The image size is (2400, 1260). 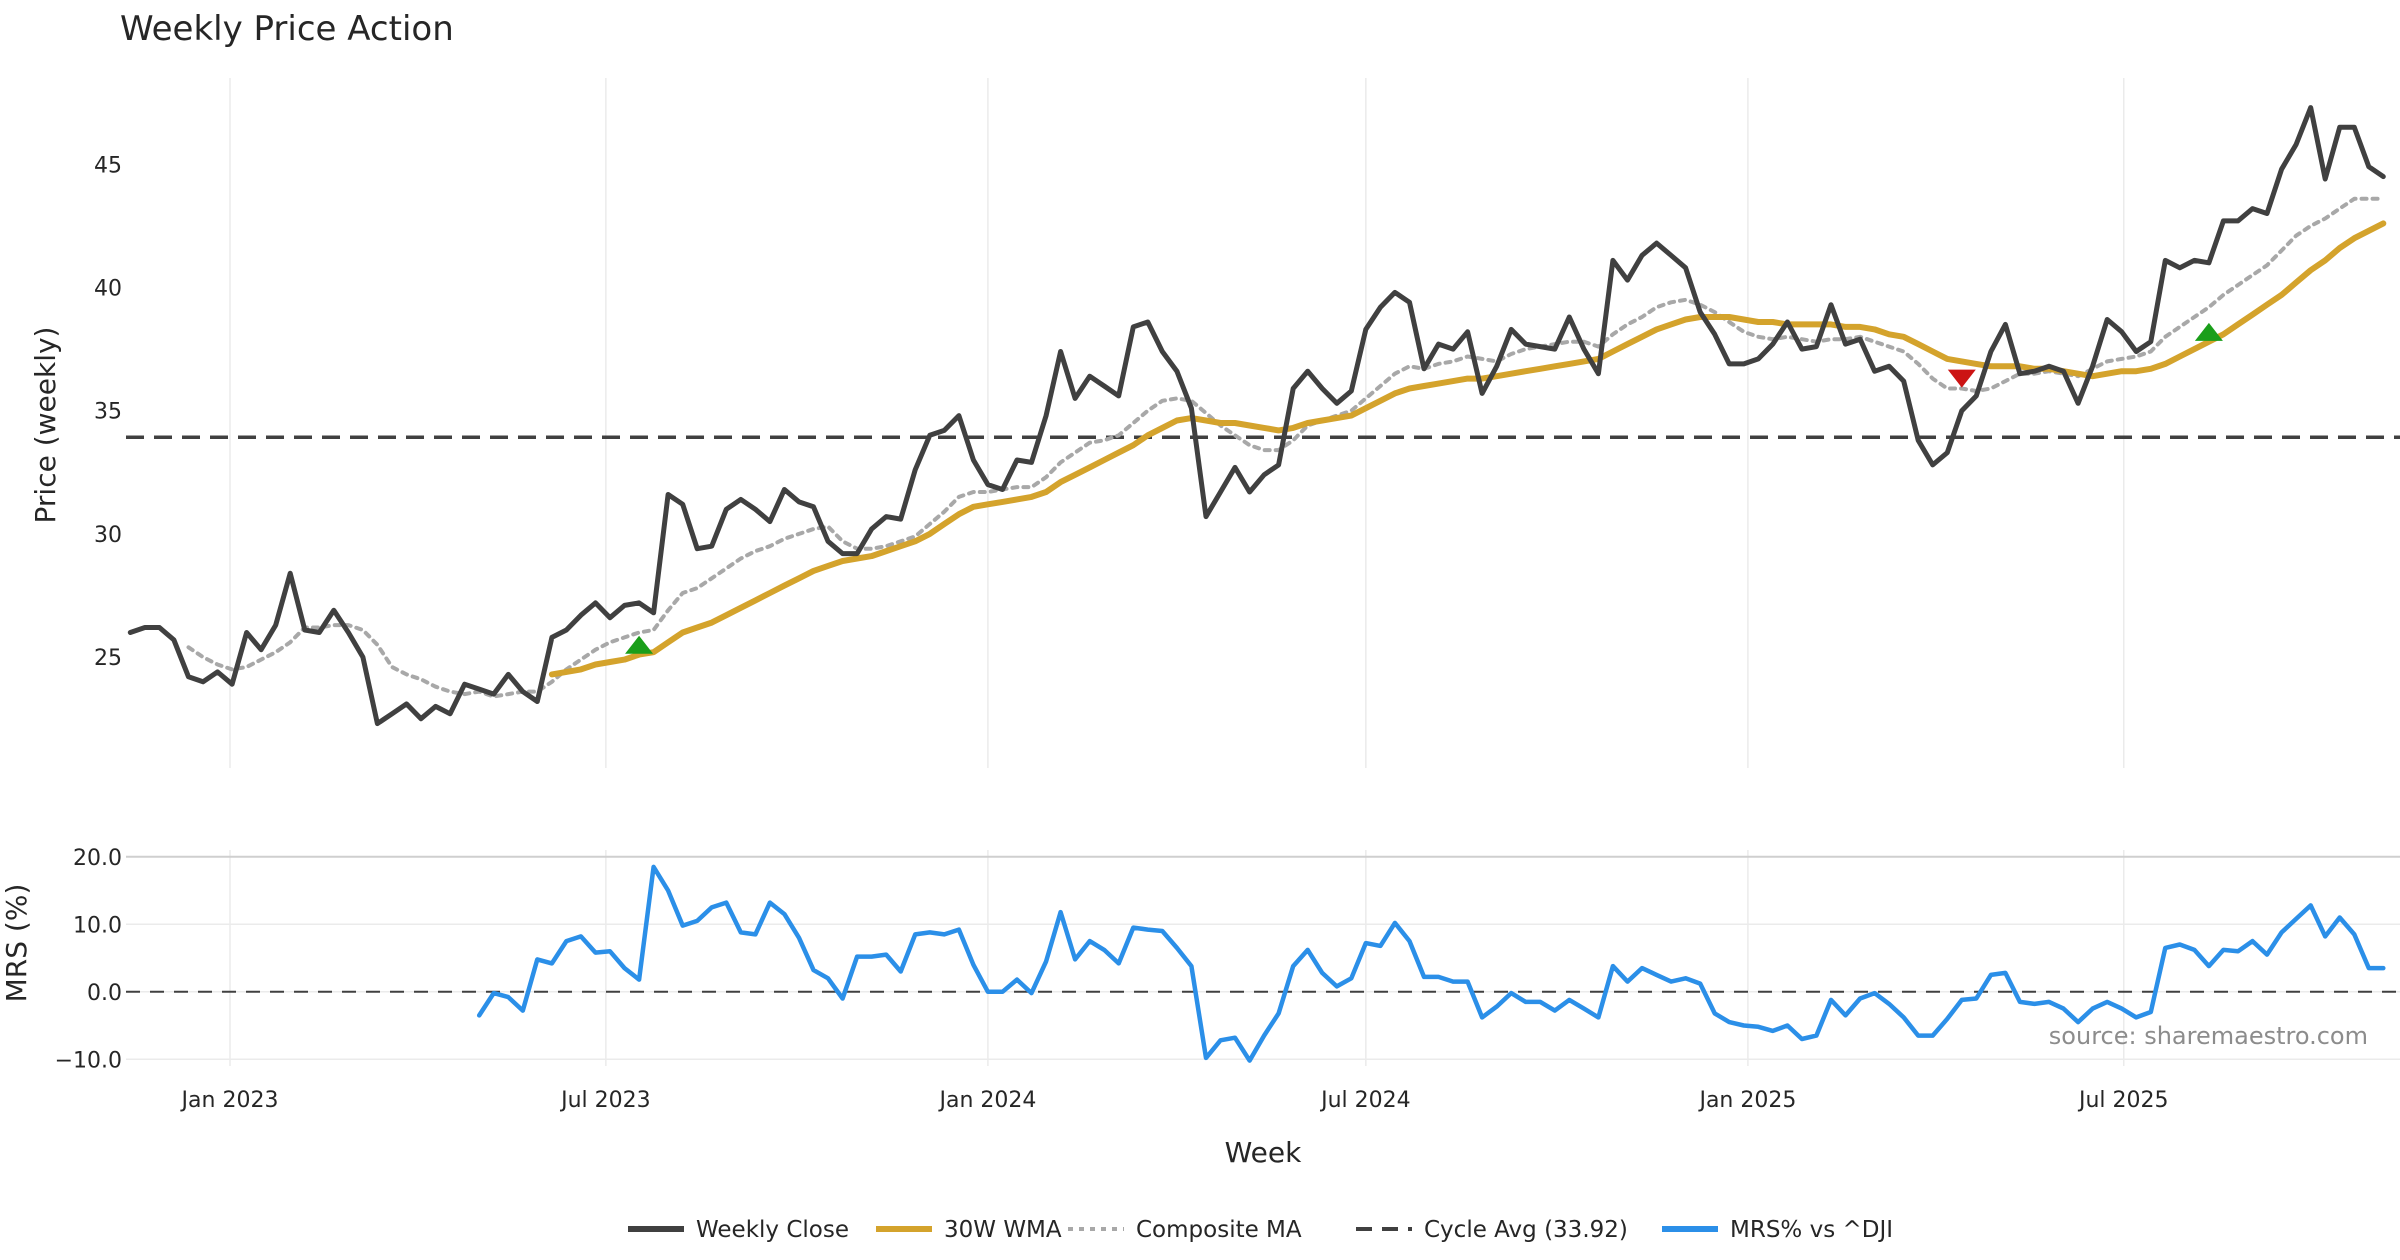 What do you see at coordinates (2123, 1100) in the screenshot?
I see `x-tick-label: Jul 2025` at bounding box center [2123, 1100].